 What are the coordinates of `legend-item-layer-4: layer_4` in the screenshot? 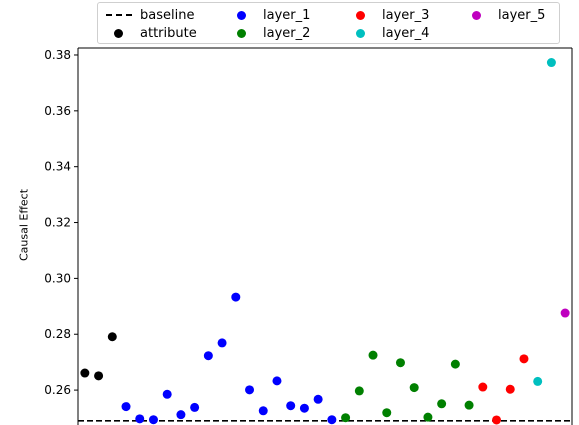 It's located at (388, 33).